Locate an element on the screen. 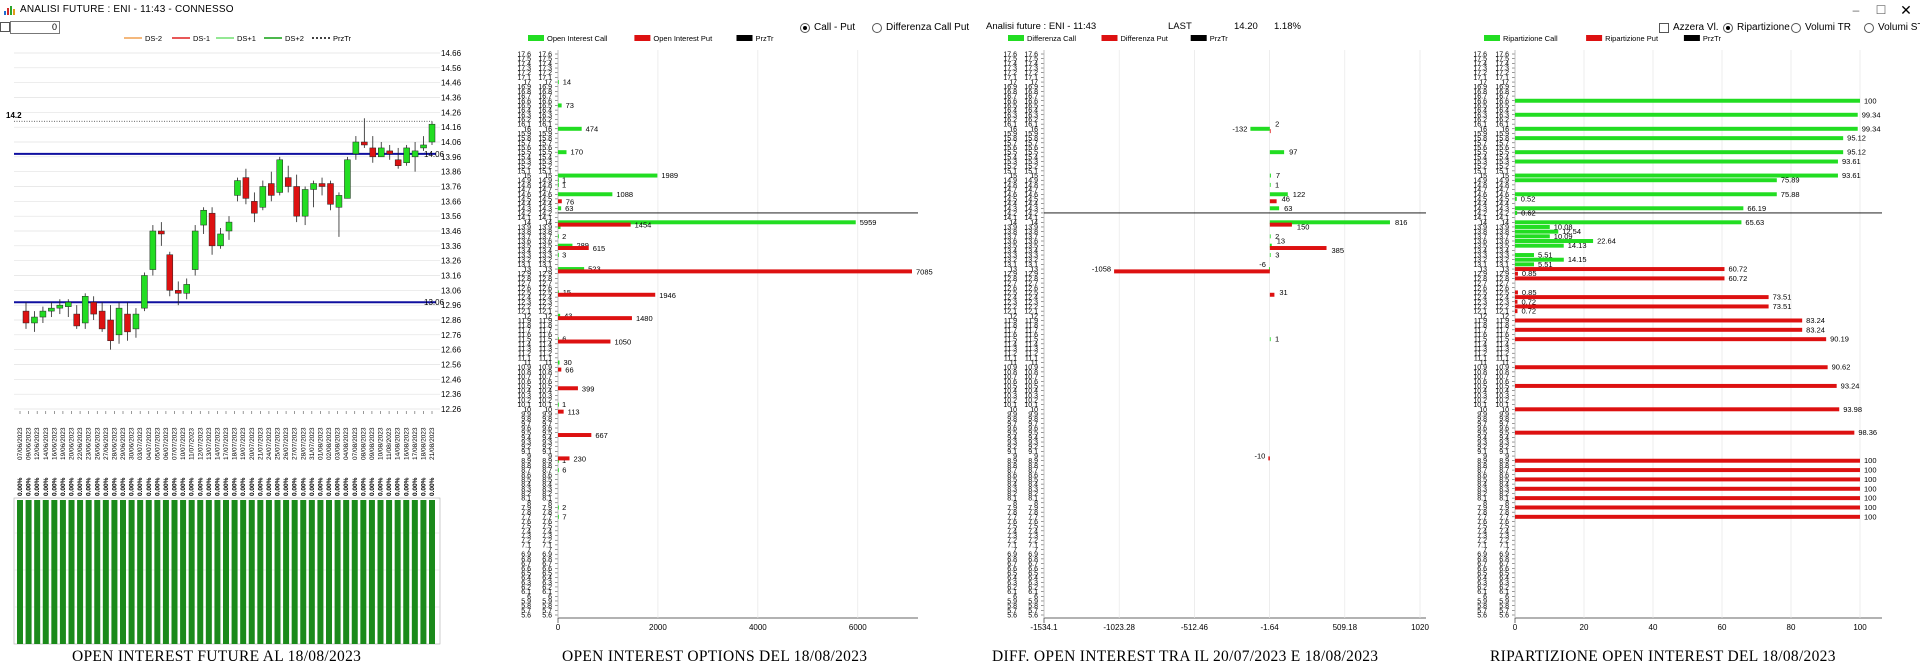 This screenshot has height=669, width=1920. strike-label: 14.5 is located at coordinates (1480, 199).